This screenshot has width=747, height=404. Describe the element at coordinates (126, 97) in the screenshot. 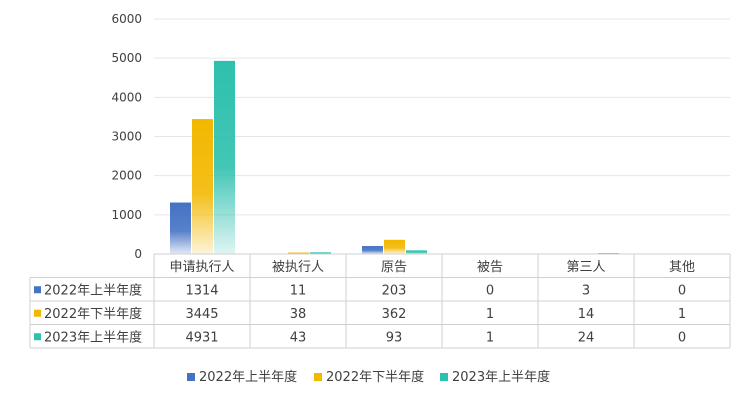

I see `y-tick-label: 4000` at that location.